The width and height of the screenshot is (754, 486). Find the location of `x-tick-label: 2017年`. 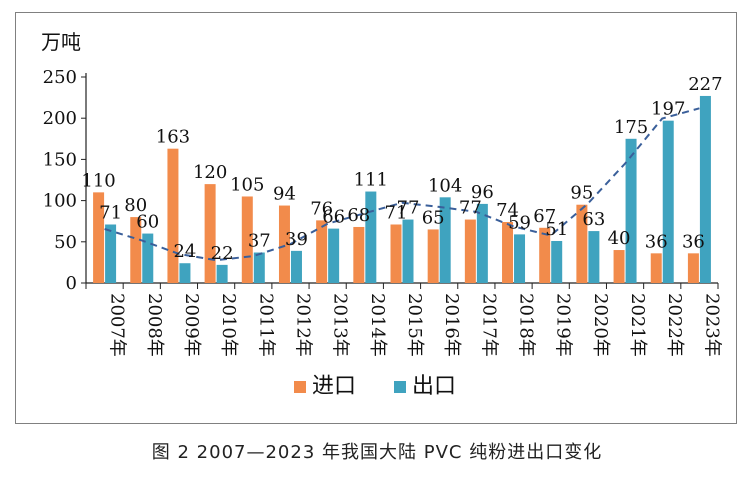

x-tick-label: 2017年 is located at coordinates (488, 325).